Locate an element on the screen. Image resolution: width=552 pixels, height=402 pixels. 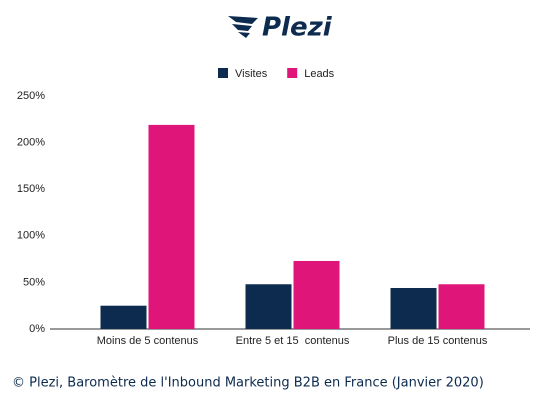
x-tick-label: Plus de 15 contenus is located at coordinates (438, 341).